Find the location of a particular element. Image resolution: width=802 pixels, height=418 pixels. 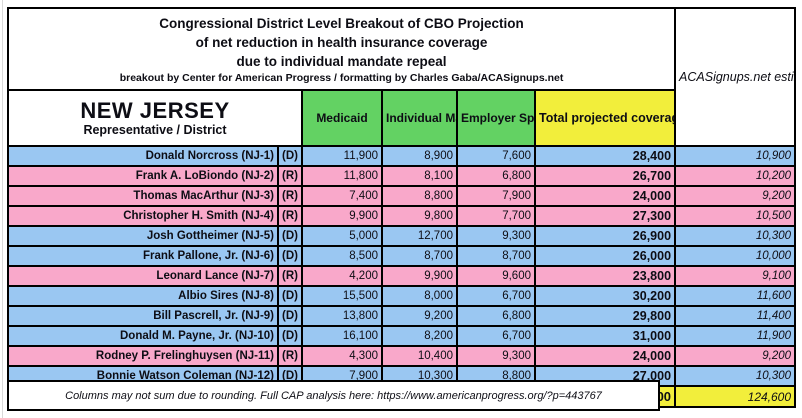

sp-estimate-cell: 11,400 is located at coordinates (735, 316).